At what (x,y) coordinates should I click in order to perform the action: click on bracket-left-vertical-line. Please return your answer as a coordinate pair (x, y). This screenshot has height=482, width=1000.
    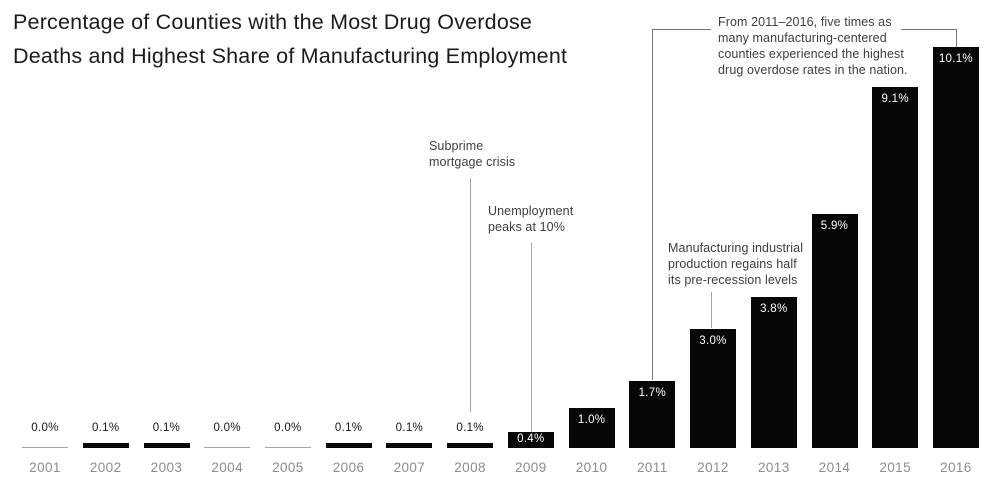
    Looking at the image, I should click on (652, 204).